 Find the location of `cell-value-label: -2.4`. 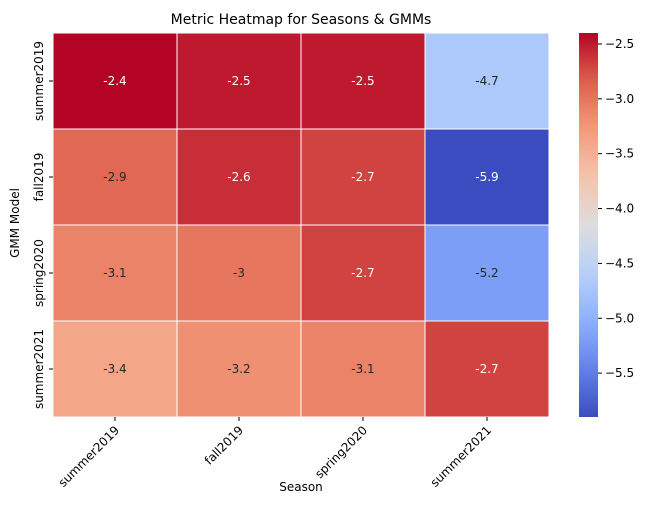

cell-value-label: -2.4 is located at coordinates (114, 81).